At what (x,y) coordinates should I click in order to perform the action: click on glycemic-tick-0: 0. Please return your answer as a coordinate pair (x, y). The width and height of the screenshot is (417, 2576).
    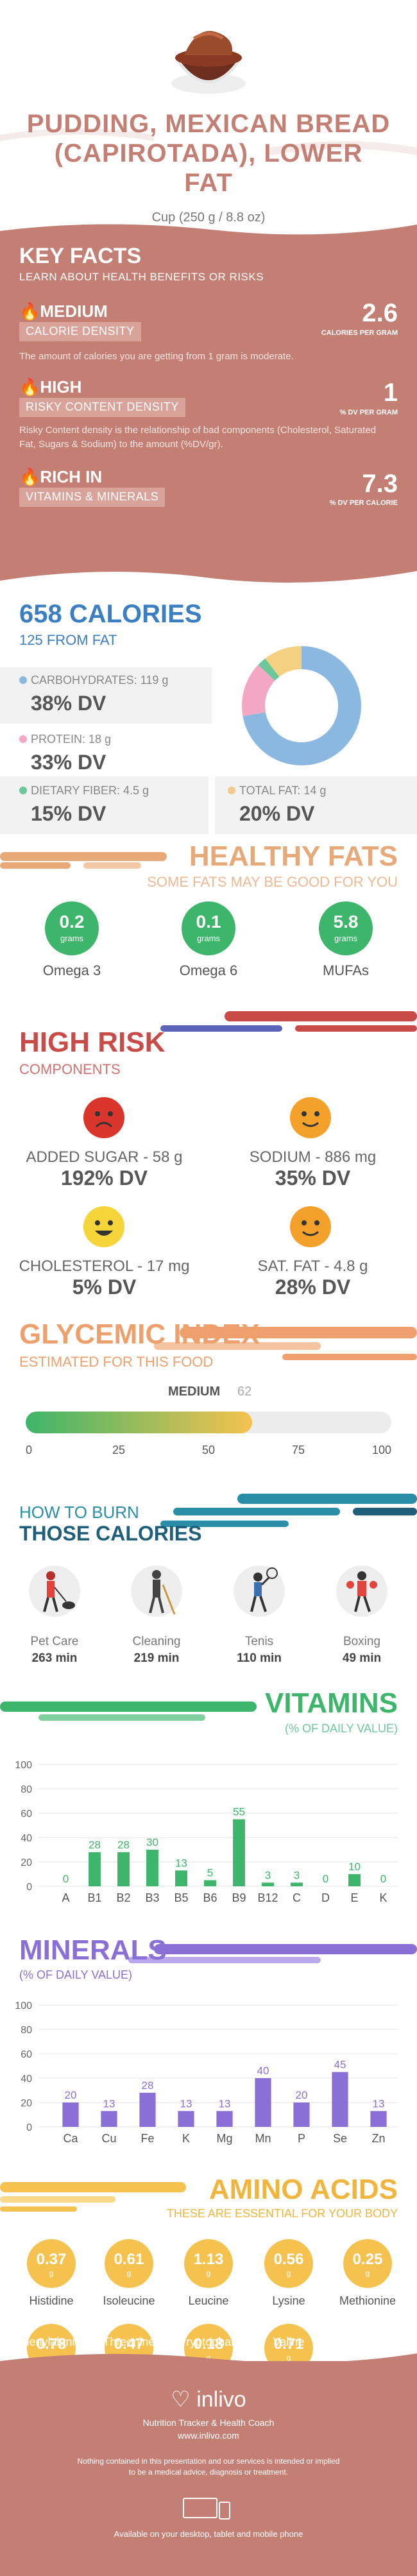
    Looking at the image, I should click on (29, 1450).